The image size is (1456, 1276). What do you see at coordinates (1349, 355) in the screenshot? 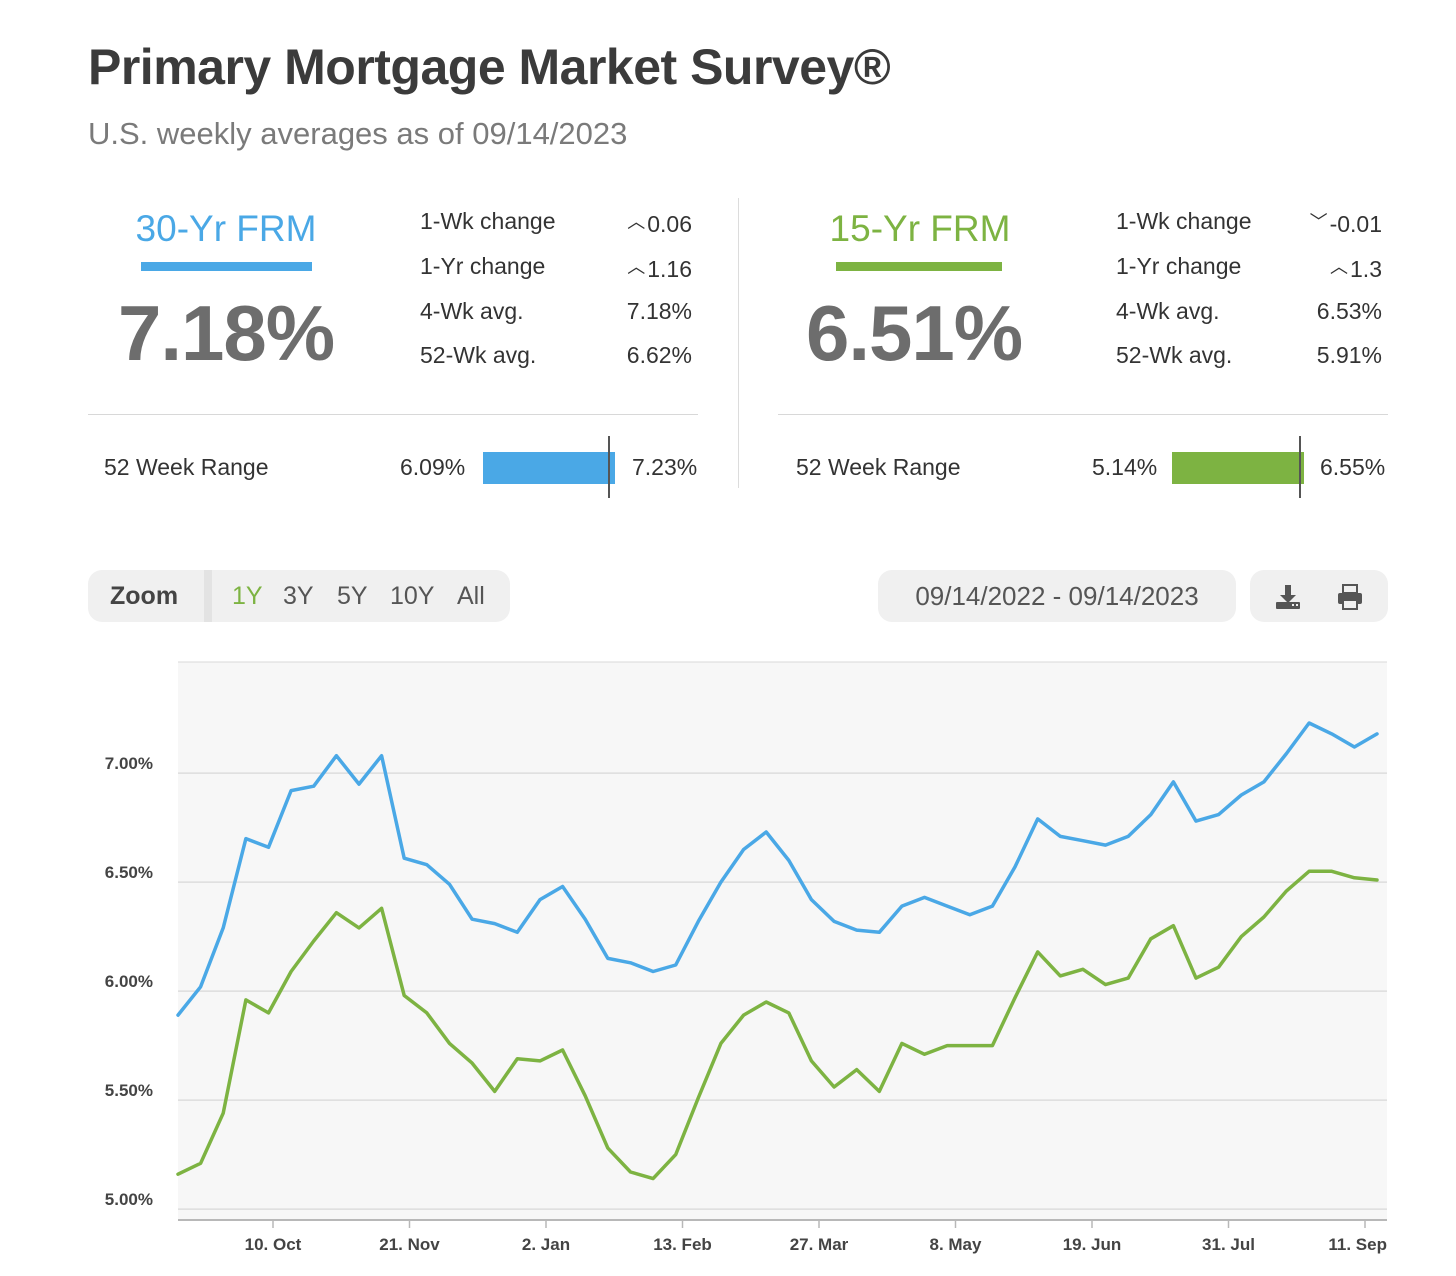
I see `stat-value: 5.91%` at bounding box center [1349, 355].